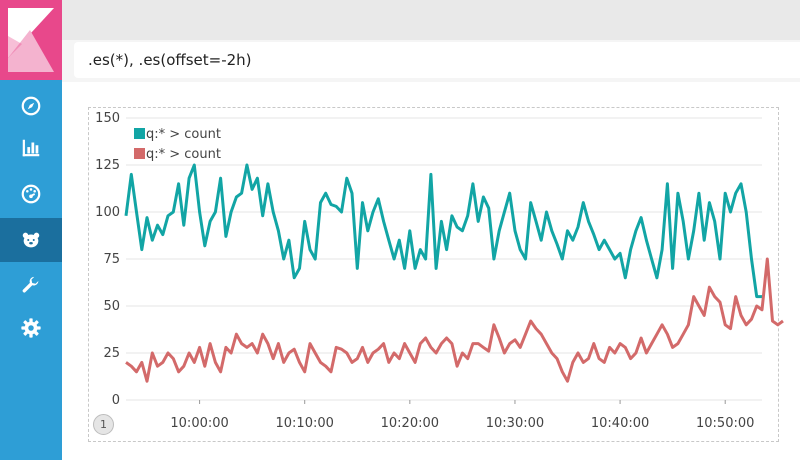 This screenshot has height=460, width=800. I want to click on y-tick-label: 50, so click(111, 306).